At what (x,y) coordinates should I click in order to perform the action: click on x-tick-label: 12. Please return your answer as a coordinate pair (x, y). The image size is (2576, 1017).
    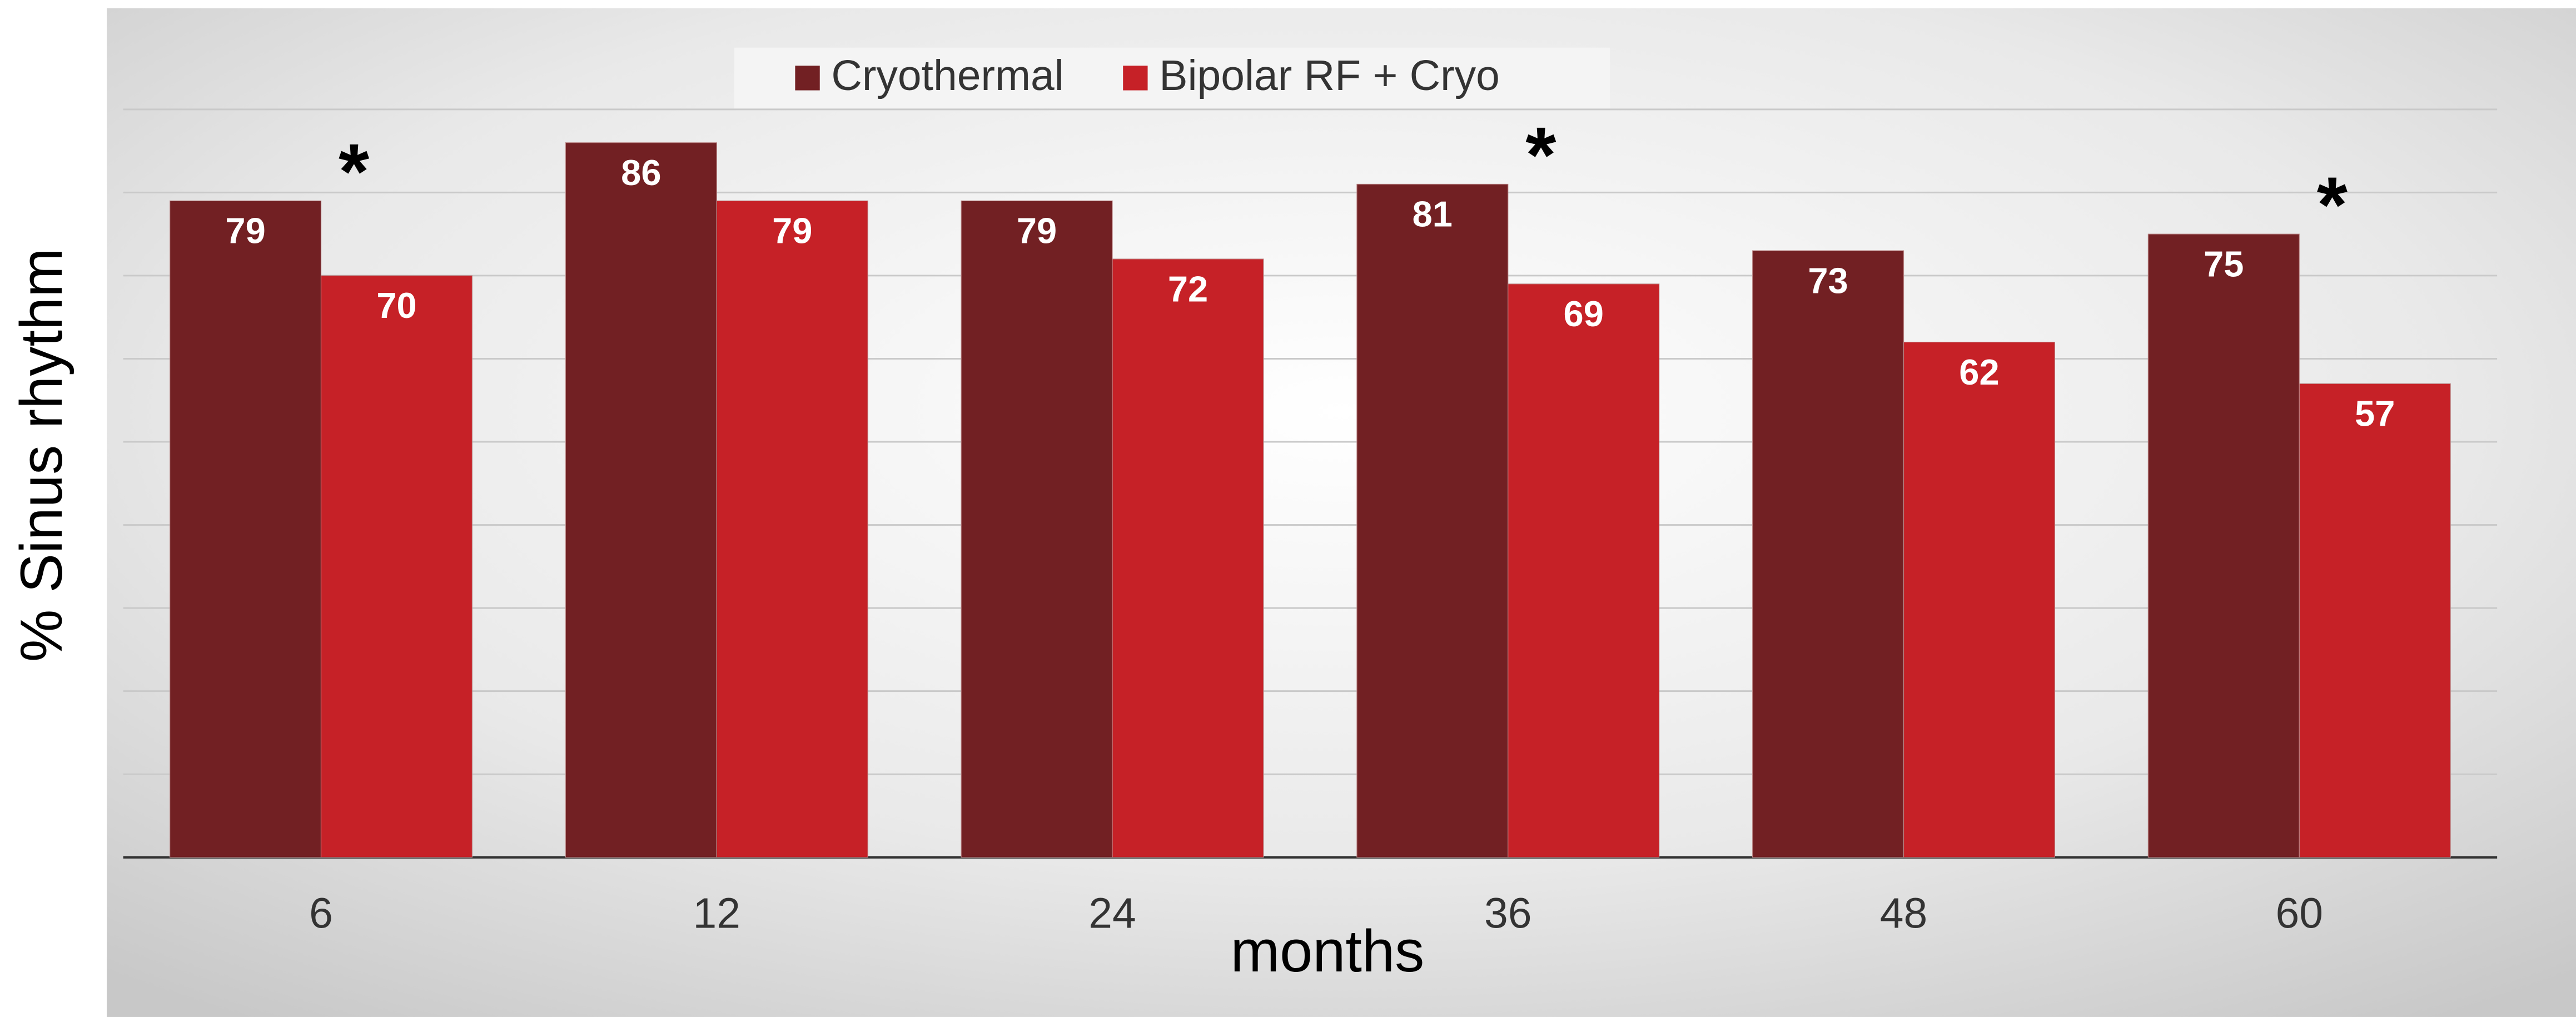
    Looking at the image, I should click on (717, 913).